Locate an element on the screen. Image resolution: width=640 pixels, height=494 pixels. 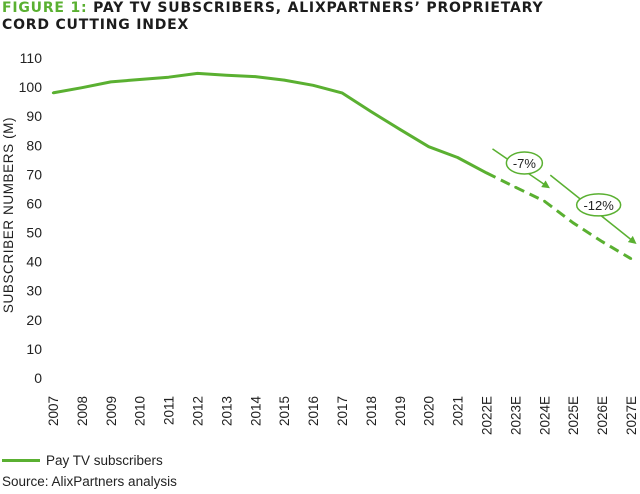
y-tick-label: 30 is located at coordinates (34, 291).